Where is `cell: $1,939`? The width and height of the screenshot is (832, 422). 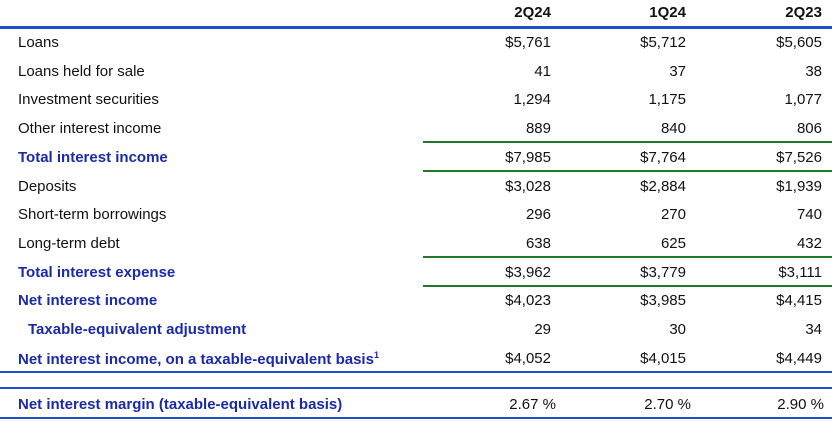 cell: $1,939 is located at coordinates (799, 186).